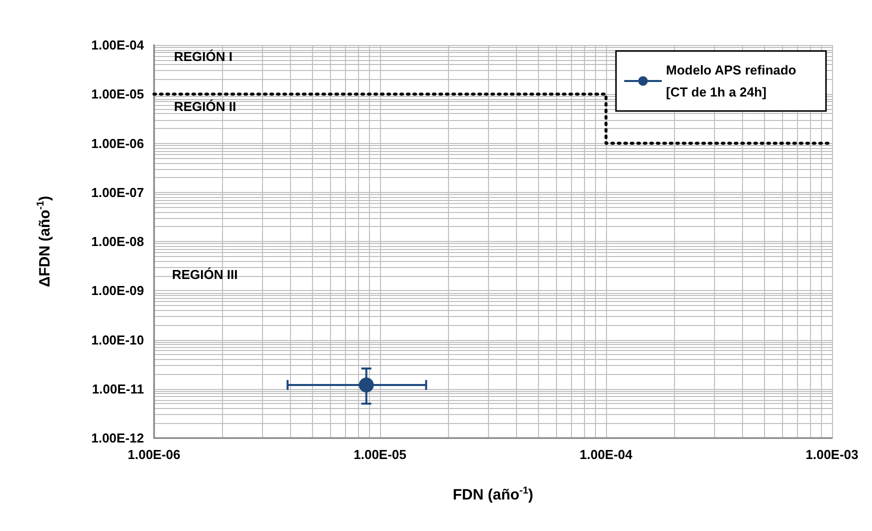 This screenshot has height=531, width=872. What do you see at coordinates (607, 454) in the screenshot?
I see `x-tick-label: 1.00E-04` at bounding box center [607, 454].